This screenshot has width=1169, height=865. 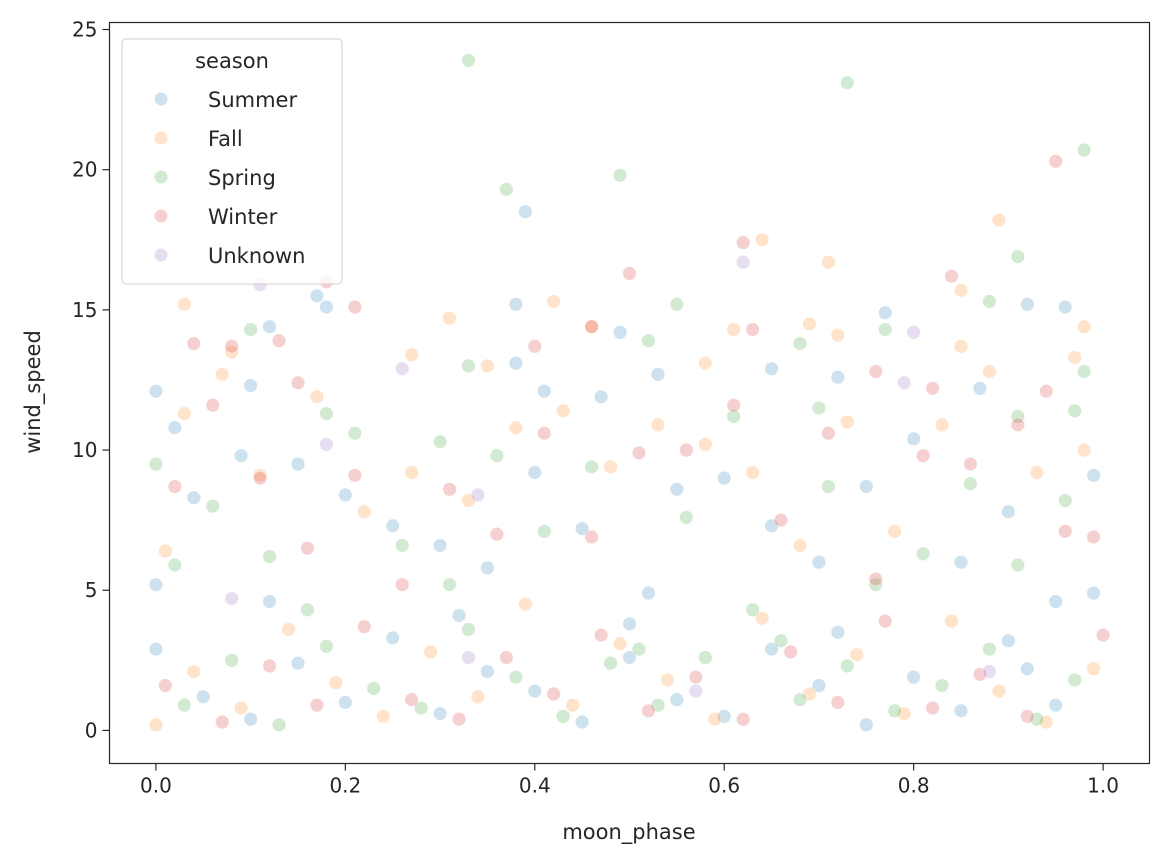 I want to click on legend-box, so click(x=232, y=161).